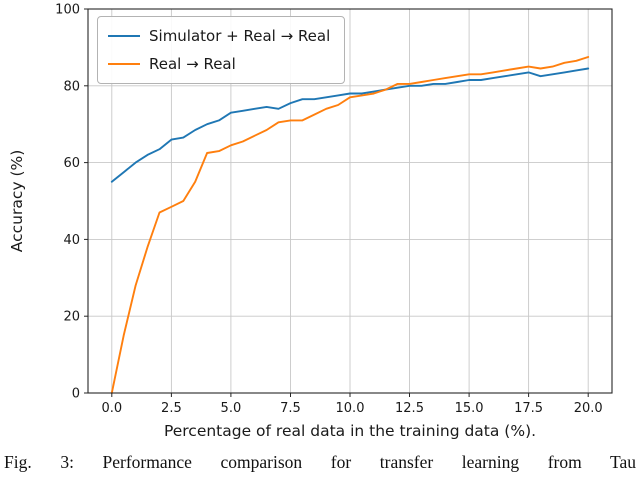 This screenshot has height=482, width=640. I want to click on svg-text: 17.5, so click(528, 408).